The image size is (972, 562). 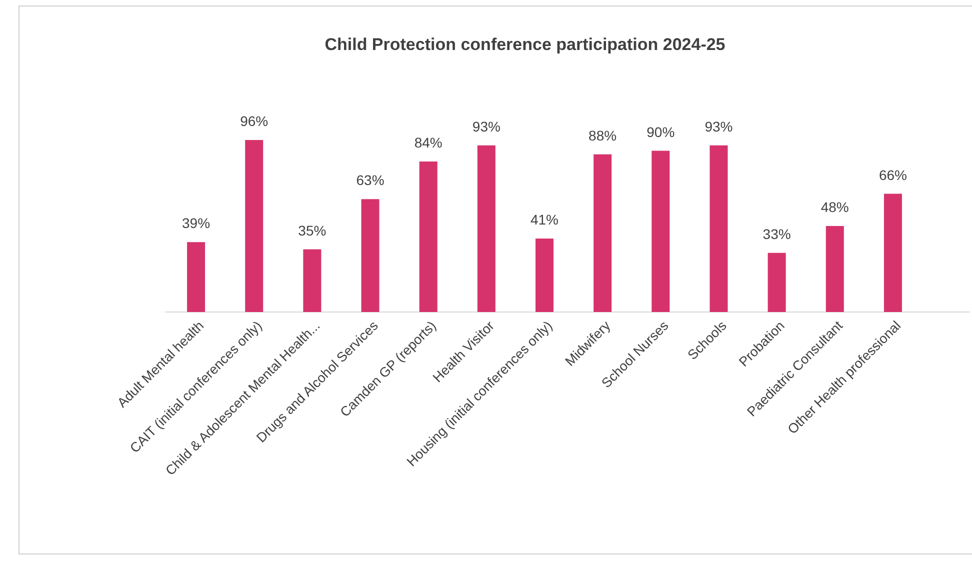 I want to click on data-label: 63%, so click(x=370, y=180).